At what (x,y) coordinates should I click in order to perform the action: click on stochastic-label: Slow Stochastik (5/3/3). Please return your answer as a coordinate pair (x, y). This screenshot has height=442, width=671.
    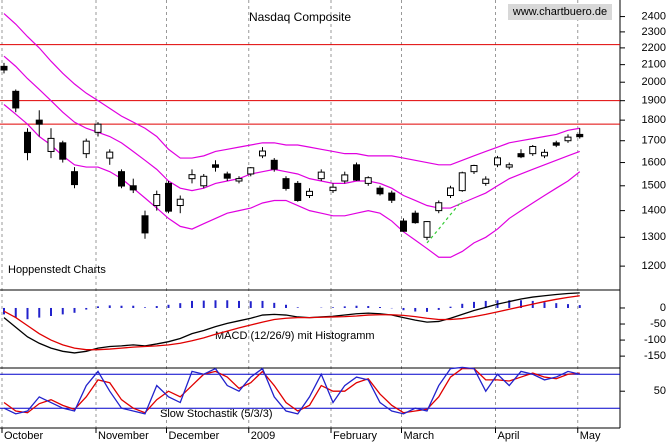
    Looking at the image, I should click on (216, 414).